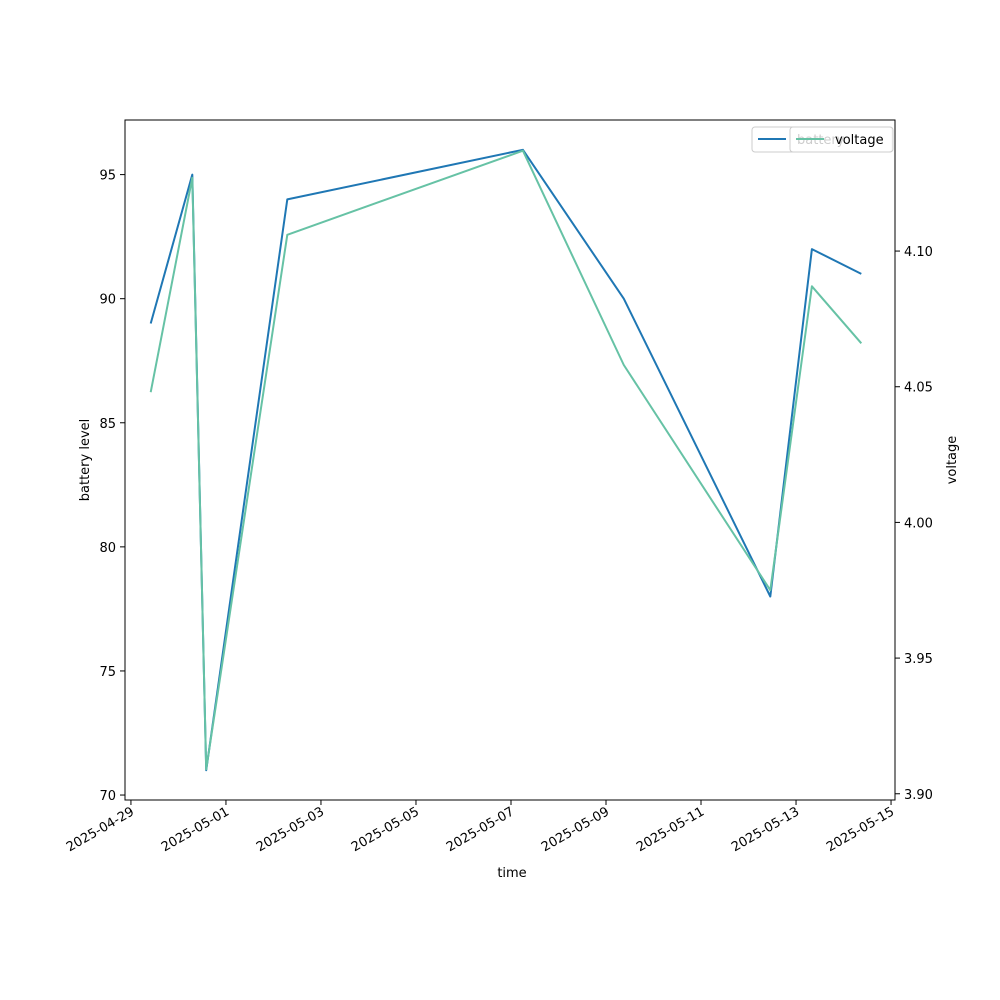  What do you see at coordinates (918, 252) in the screenshot?
I see `y-right-tick-label: 4.10` at bounding box center [918, 252].